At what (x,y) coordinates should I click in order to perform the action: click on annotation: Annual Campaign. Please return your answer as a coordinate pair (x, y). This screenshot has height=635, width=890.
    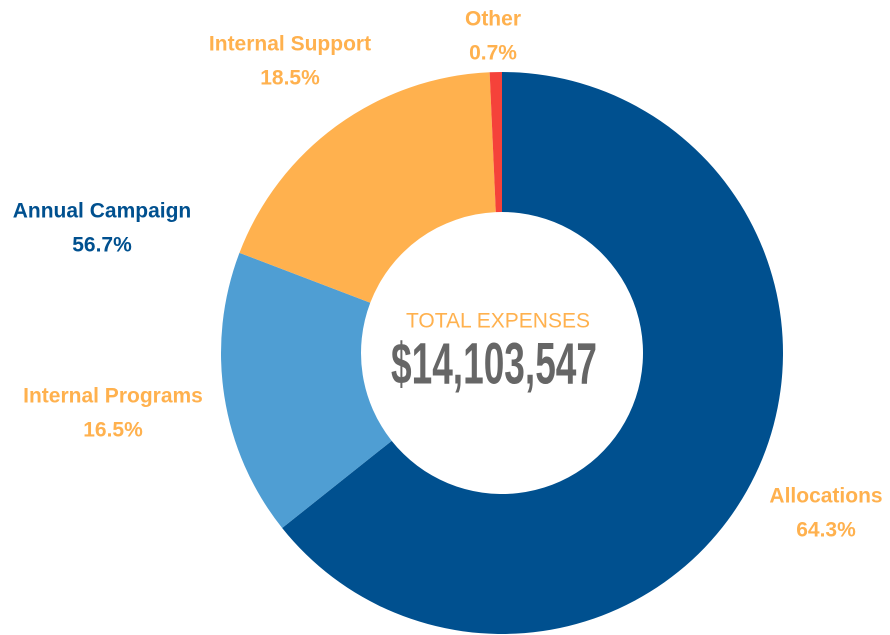
    Looking at the image, I should click on (102, 211).